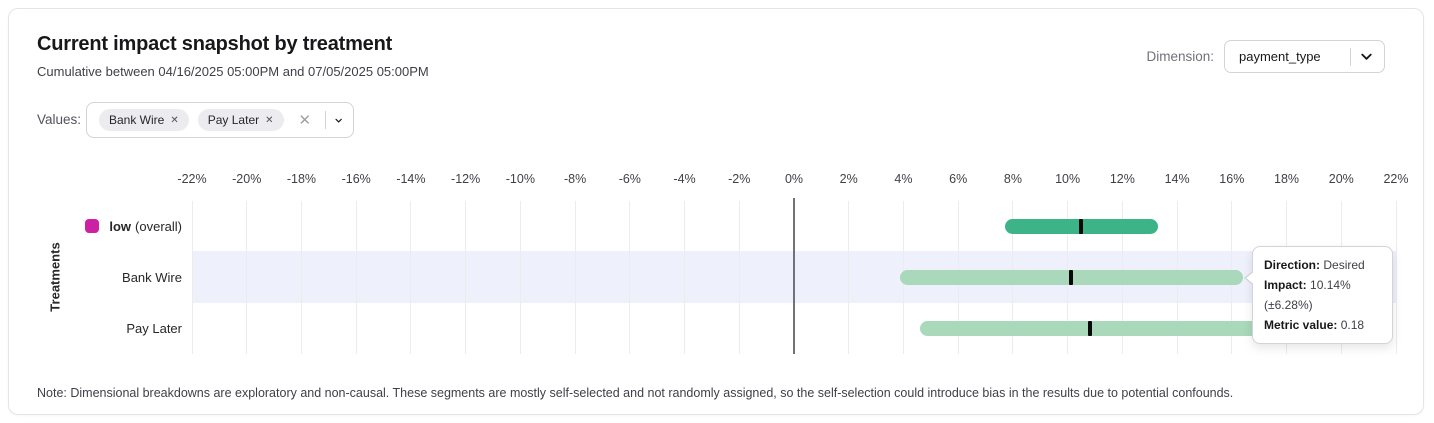 This screenshot has width=1434, height=423. I want to click on tooltip-metric-row: Metric value: 0.18, so click(1314, 325).